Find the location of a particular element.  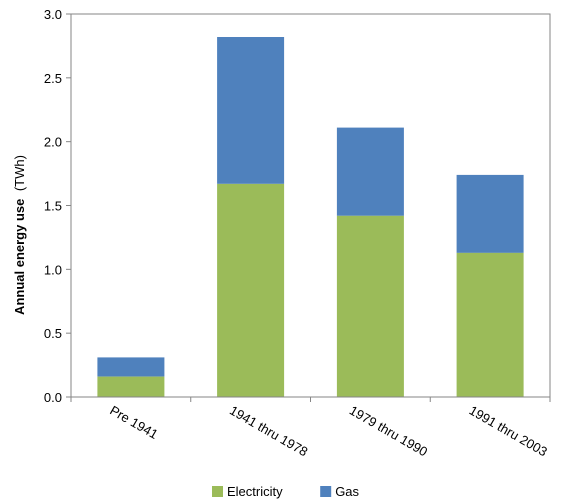

x-tick-label: 1991 thru 2003 is located at coordinates (508, 431).